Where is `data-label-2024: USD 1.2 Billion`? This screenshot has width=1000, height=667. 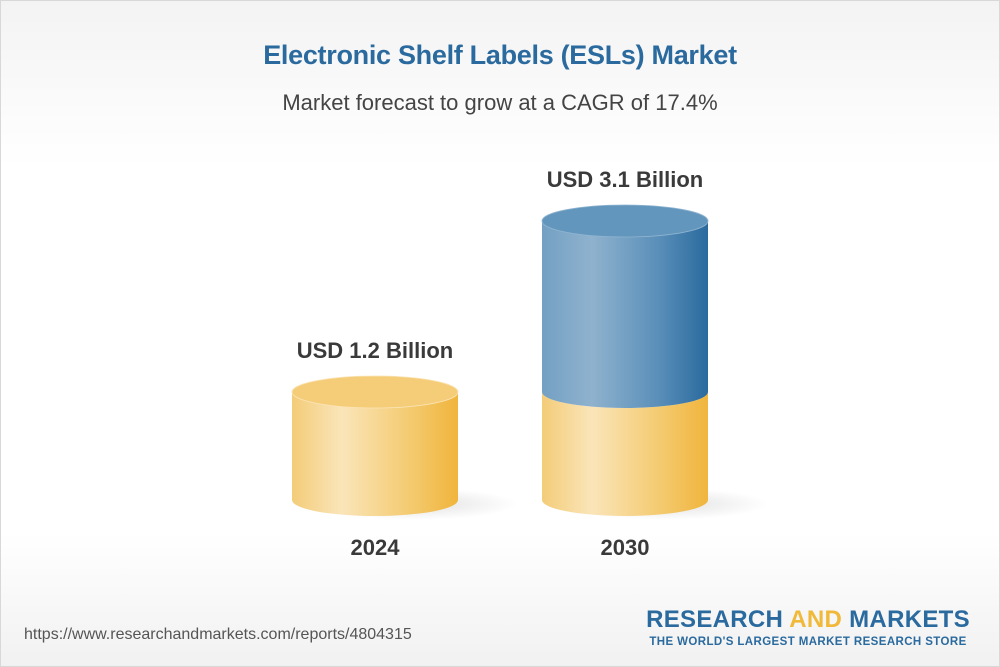 data-label-2024: USD 1.2 Billion is located at coordinates (375, 350).